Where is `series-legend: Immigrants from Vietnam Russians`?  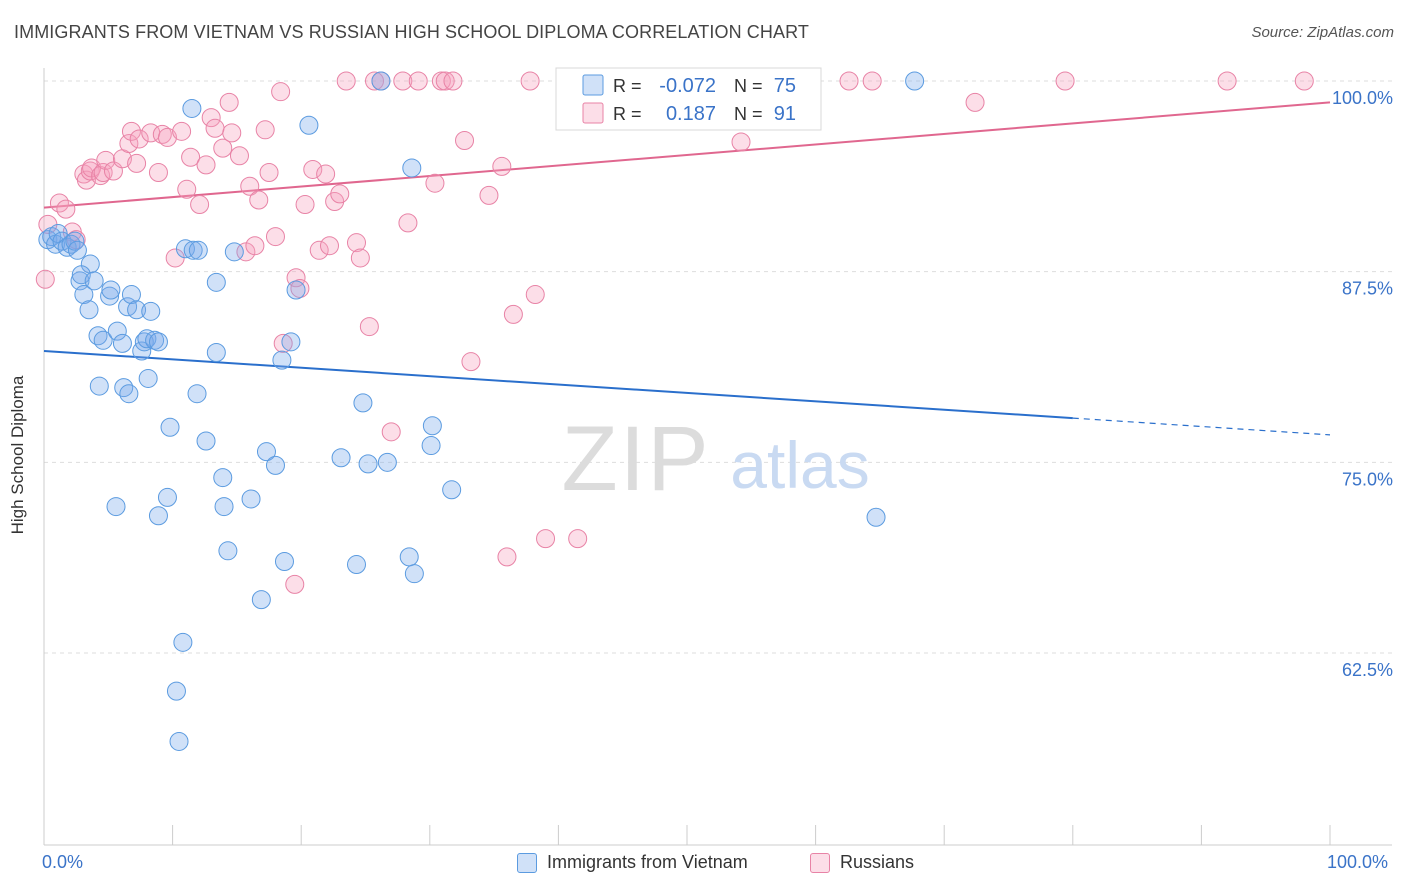
series-legend: Immigrants from Vietnam Russians is located at coordinates (703, 865).